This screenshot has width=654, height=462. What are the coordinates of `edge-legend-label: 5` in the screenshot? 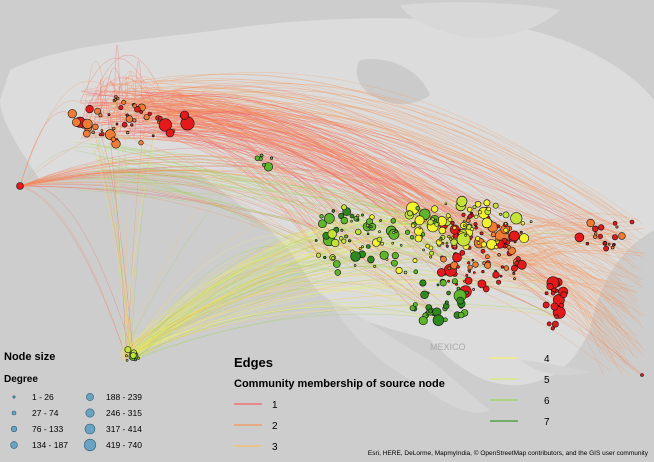 It's located at (547, 380).